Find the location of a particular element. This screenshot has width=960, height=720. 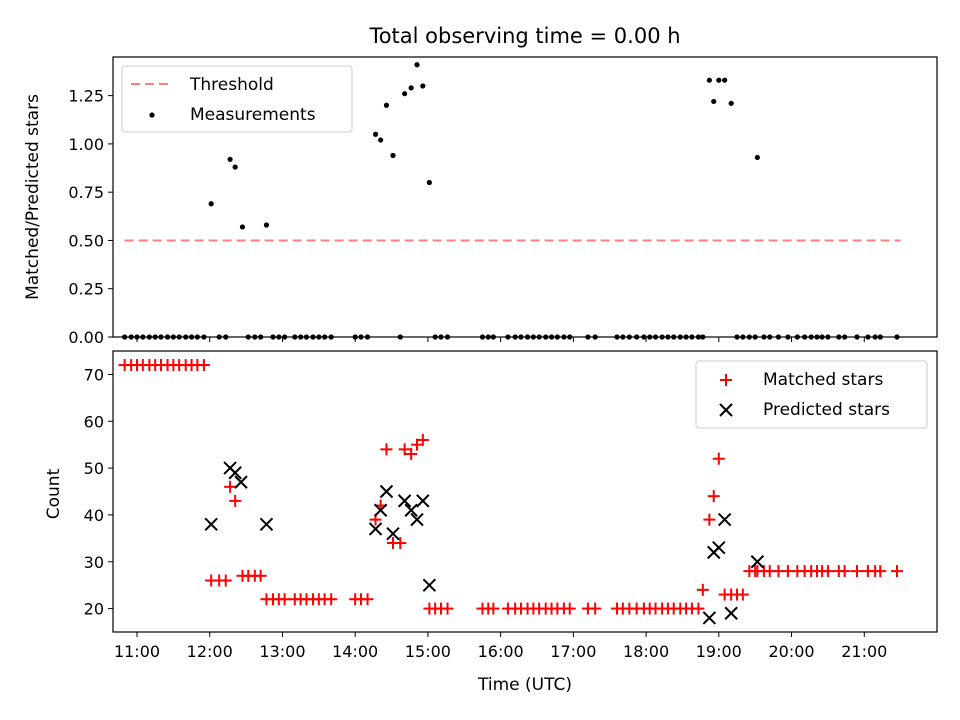

y-tick-label: 50 is located at coordinates (94, 468).